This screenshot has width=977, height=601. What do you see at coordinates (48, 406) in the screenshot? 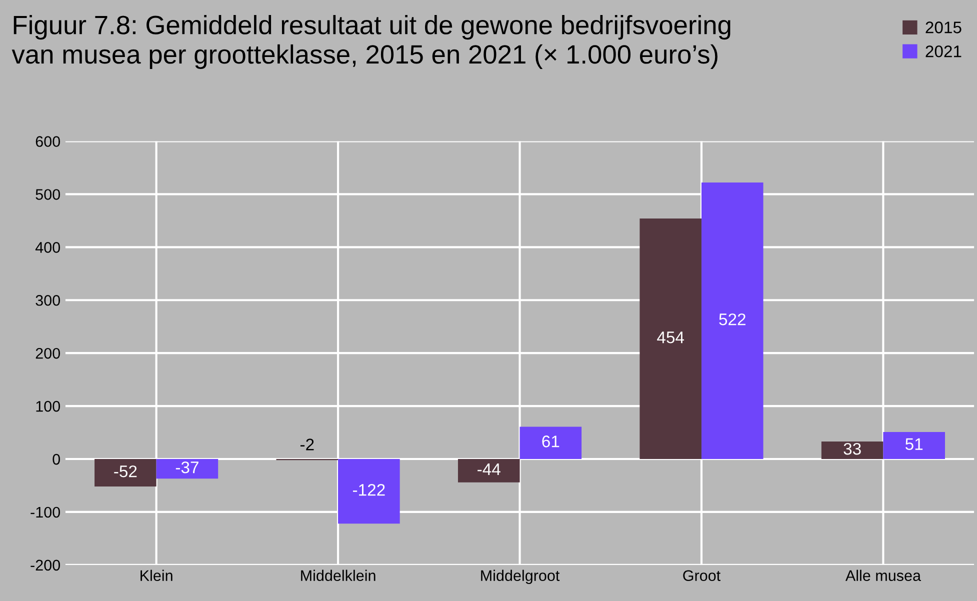
I see `y-tick-label: 100` at bounding box center [48, 406].